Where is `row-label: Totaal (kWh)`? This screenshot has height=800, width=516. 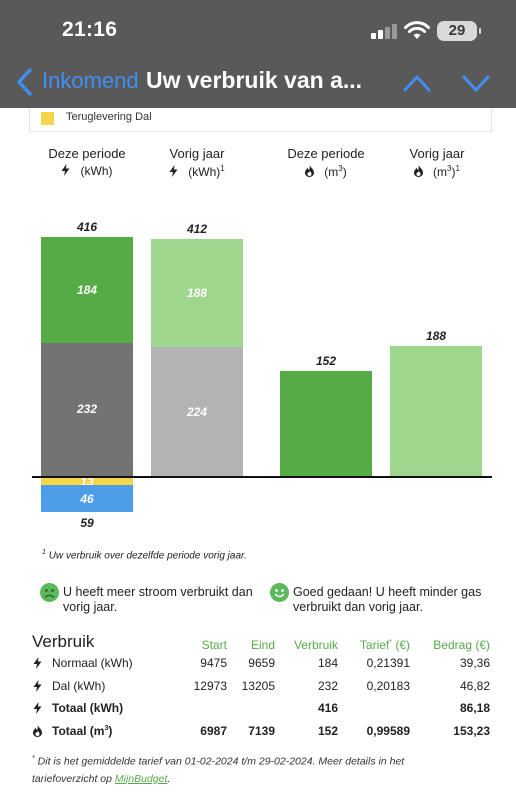 row-label: Totaal (kWh) is located at coordinates (88, 708).